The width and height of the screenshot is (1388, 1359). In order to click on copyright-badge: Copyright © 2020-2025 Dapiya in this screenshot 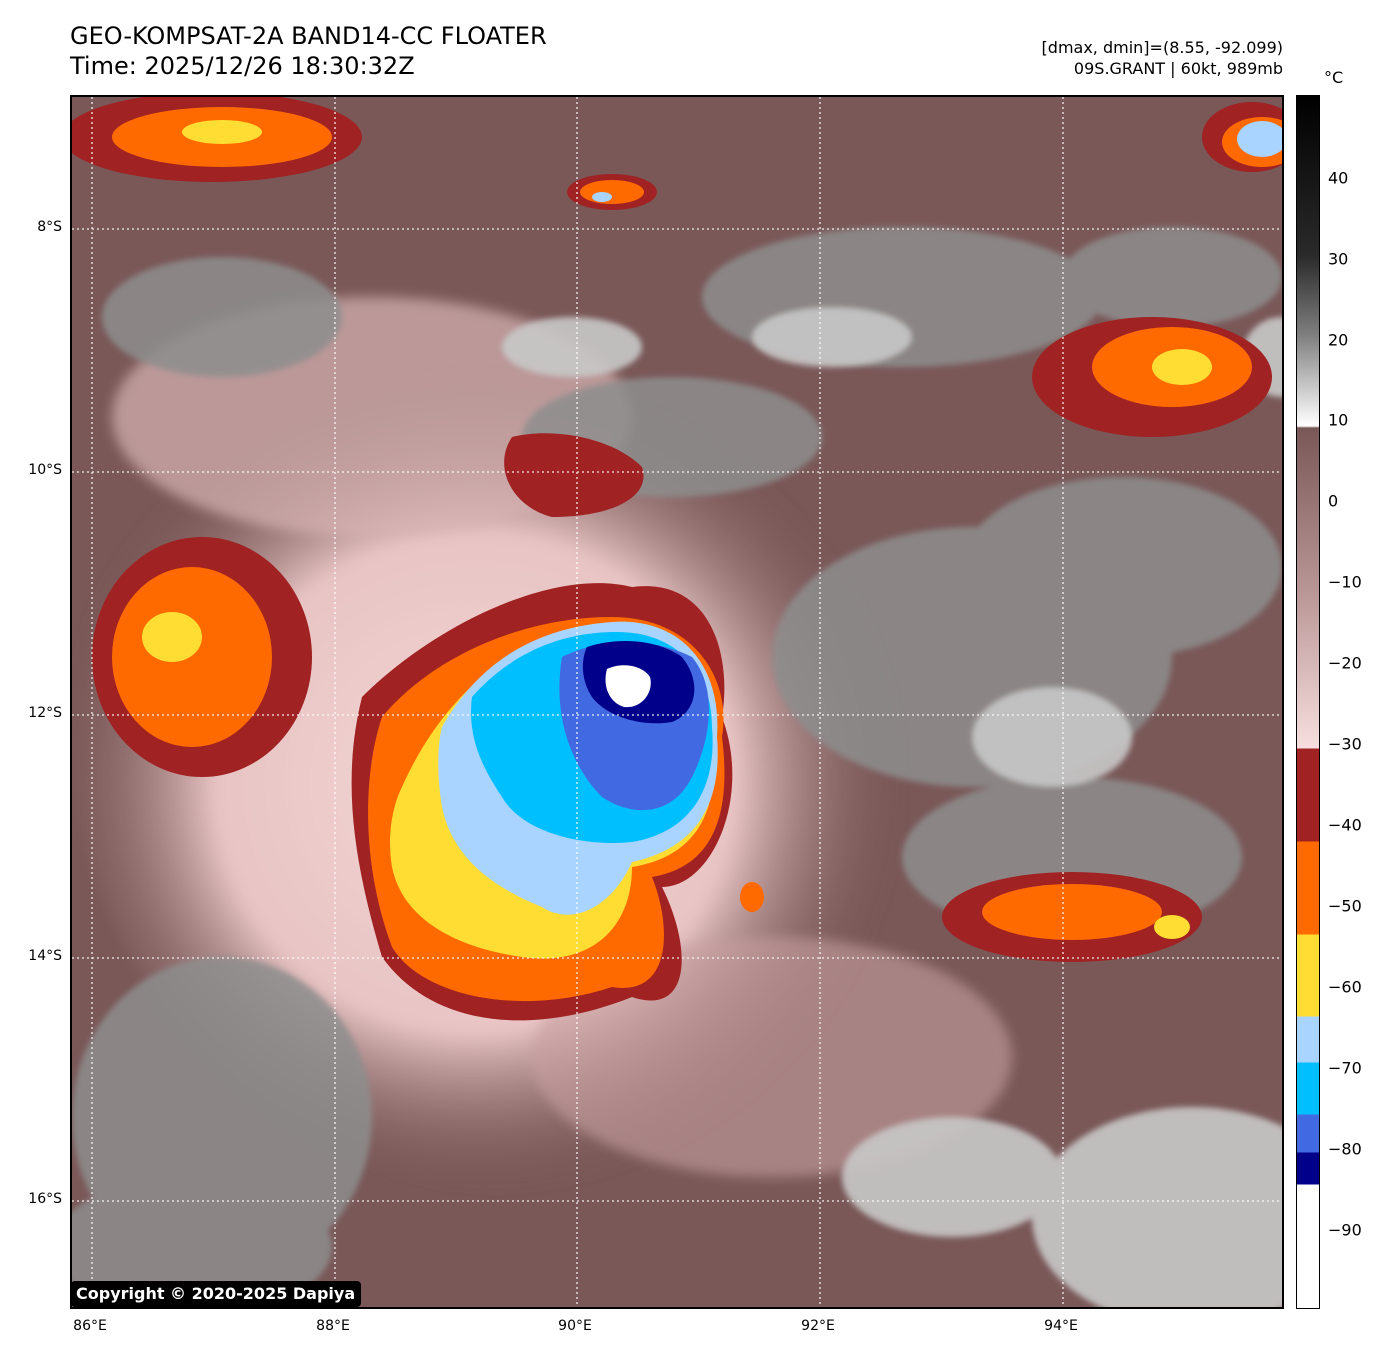, I will do `click(216, 1294)`.